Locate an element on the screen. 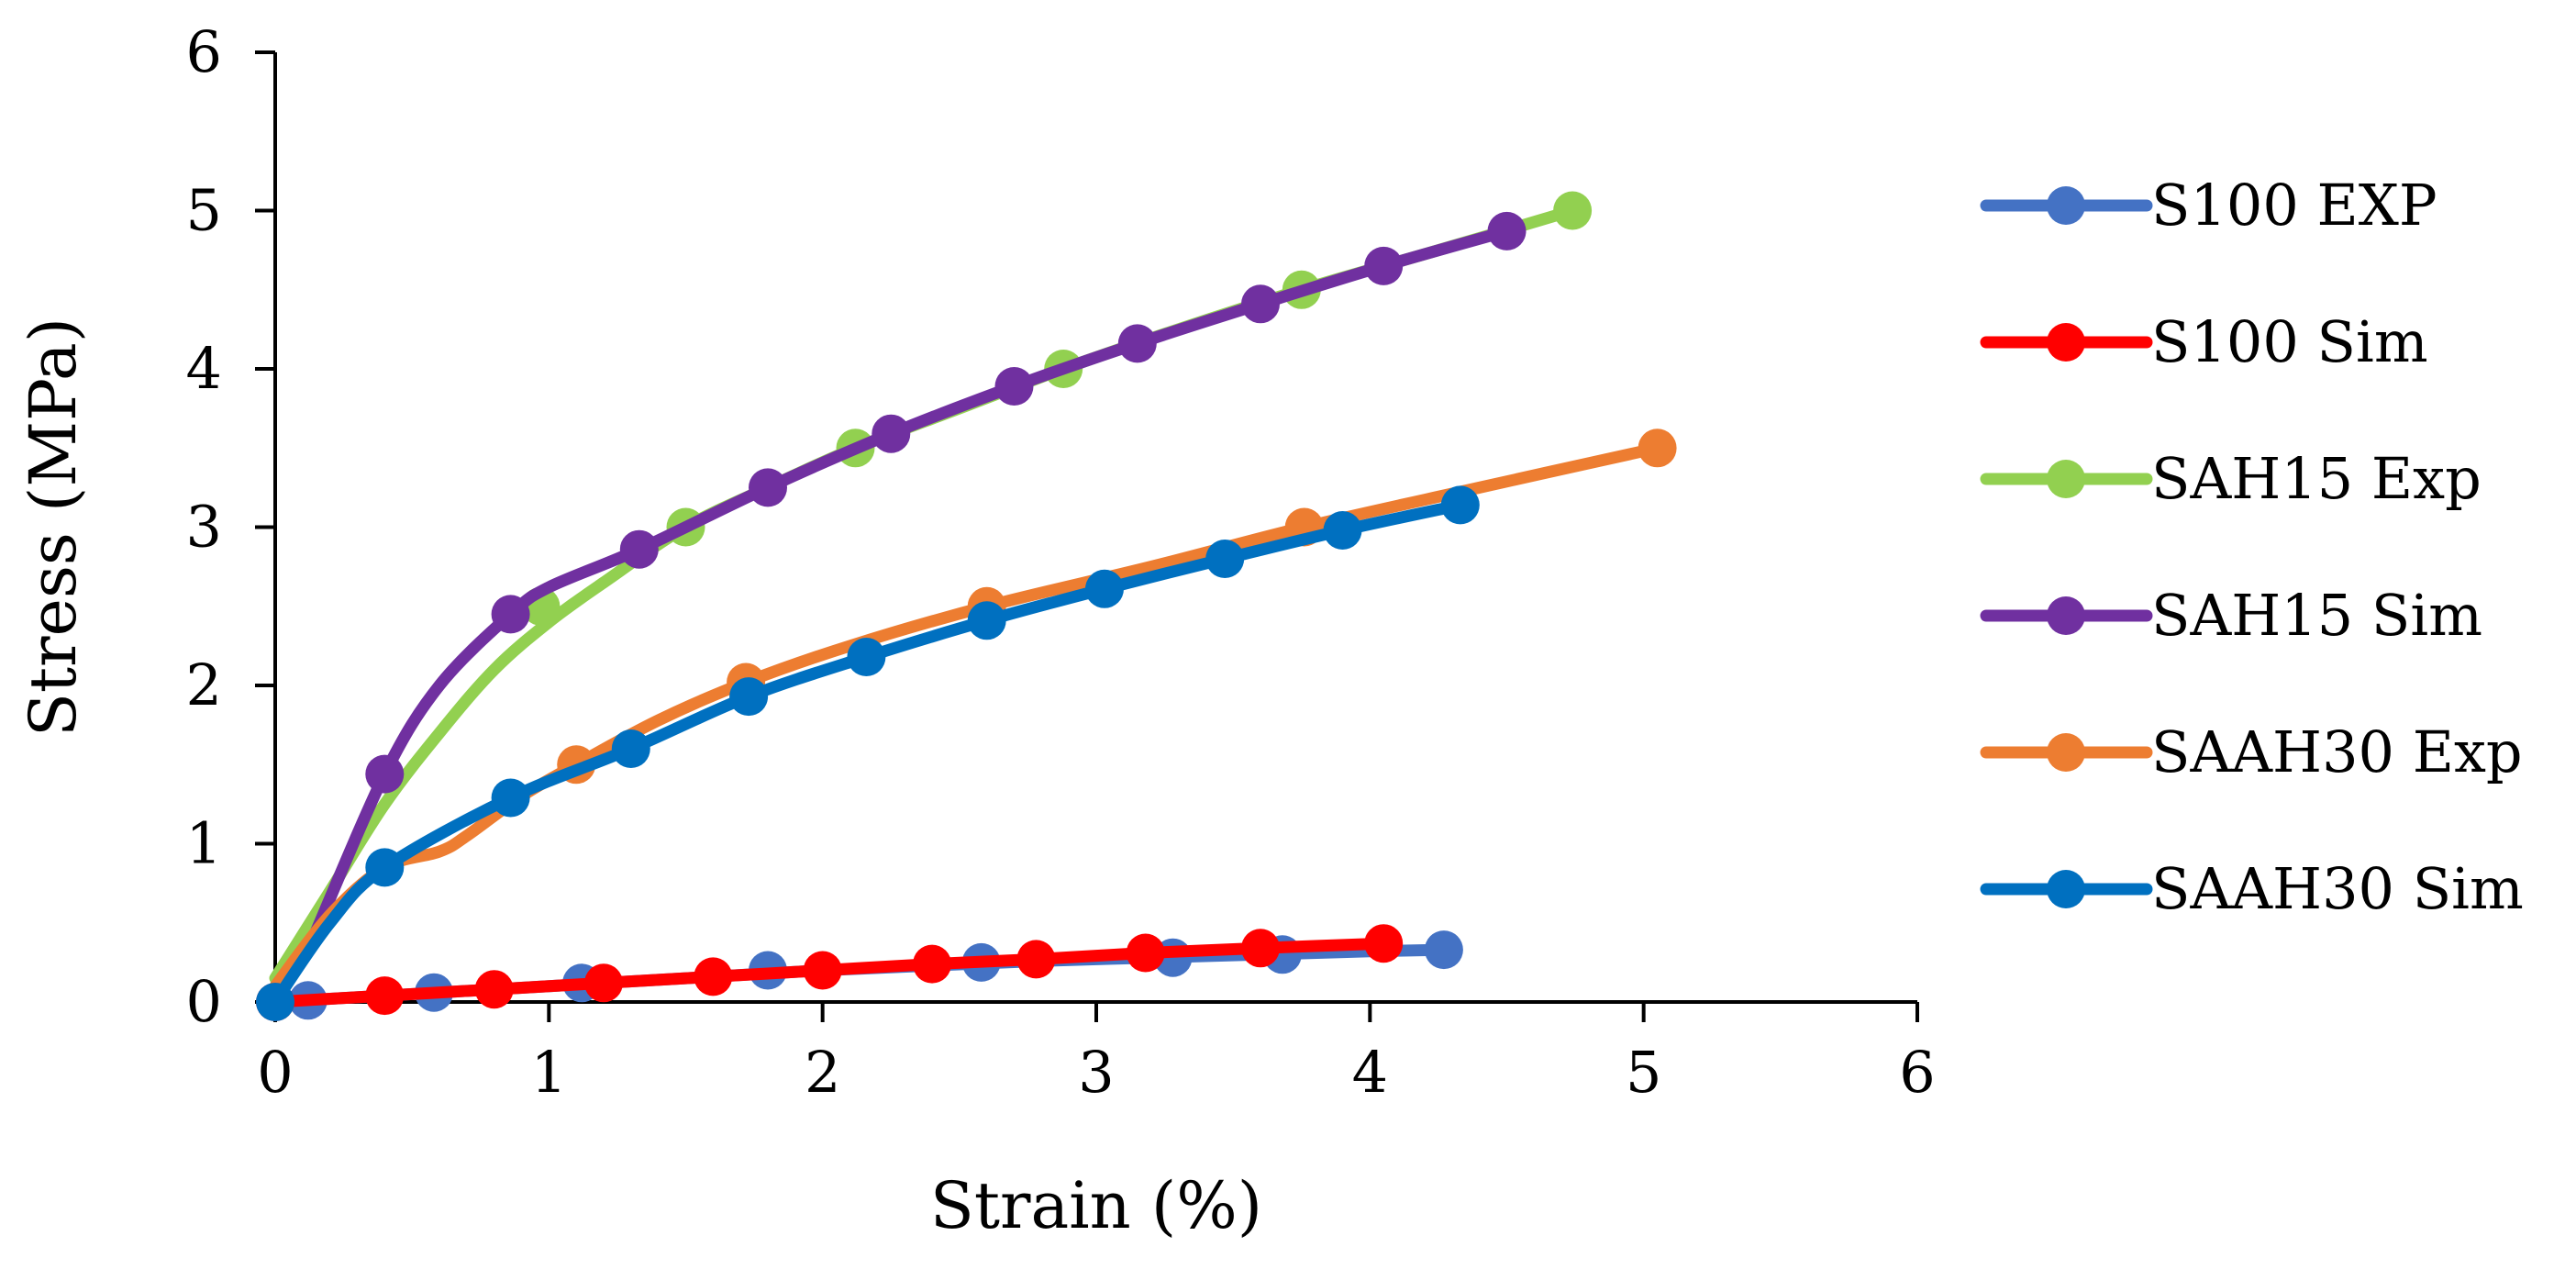  legend-label: S100 Sim is located at coordinates (2289, 341).